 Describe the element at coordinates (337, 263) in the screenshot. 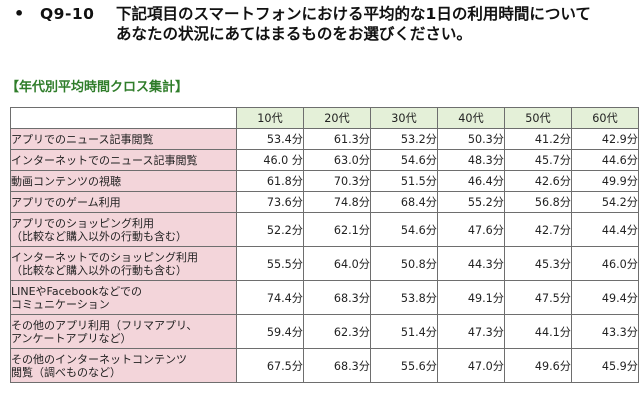

I see `value-cell: 64.0分` at that location.